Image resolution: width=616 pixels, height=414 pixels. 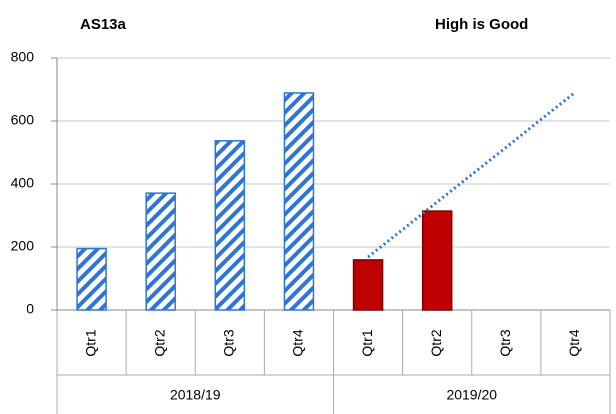 I want to click on annotation: High is Good, so click(x=481, y=24).